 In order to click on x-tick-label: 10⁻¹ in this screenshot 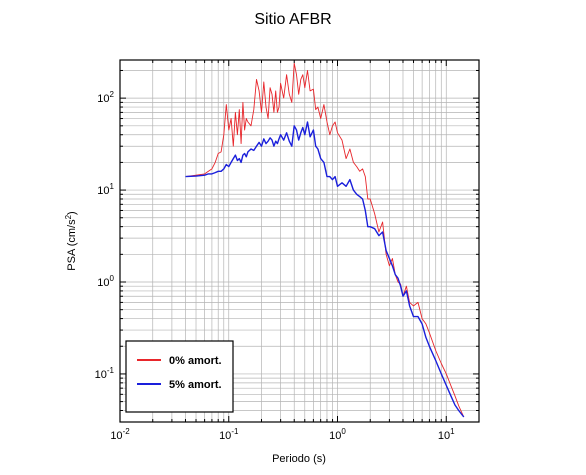, I will do `click(229, 434)`.